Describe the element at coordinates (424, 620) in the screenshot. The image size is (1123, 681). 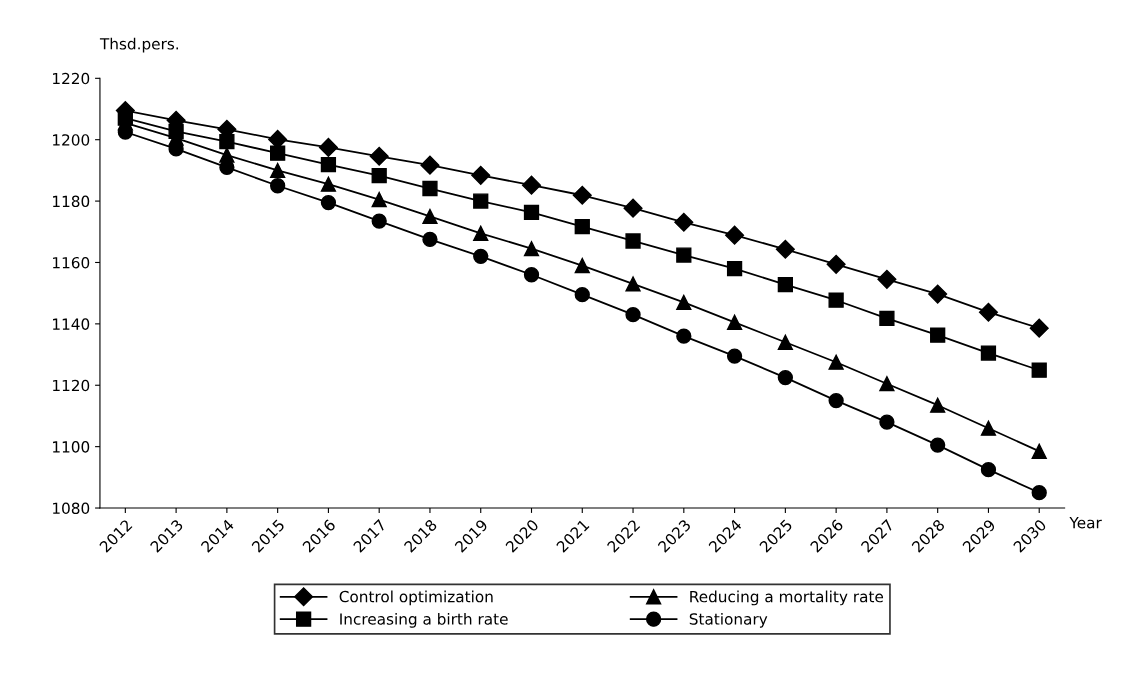
I see `legend-label: Increasing a birth rate` at that location.